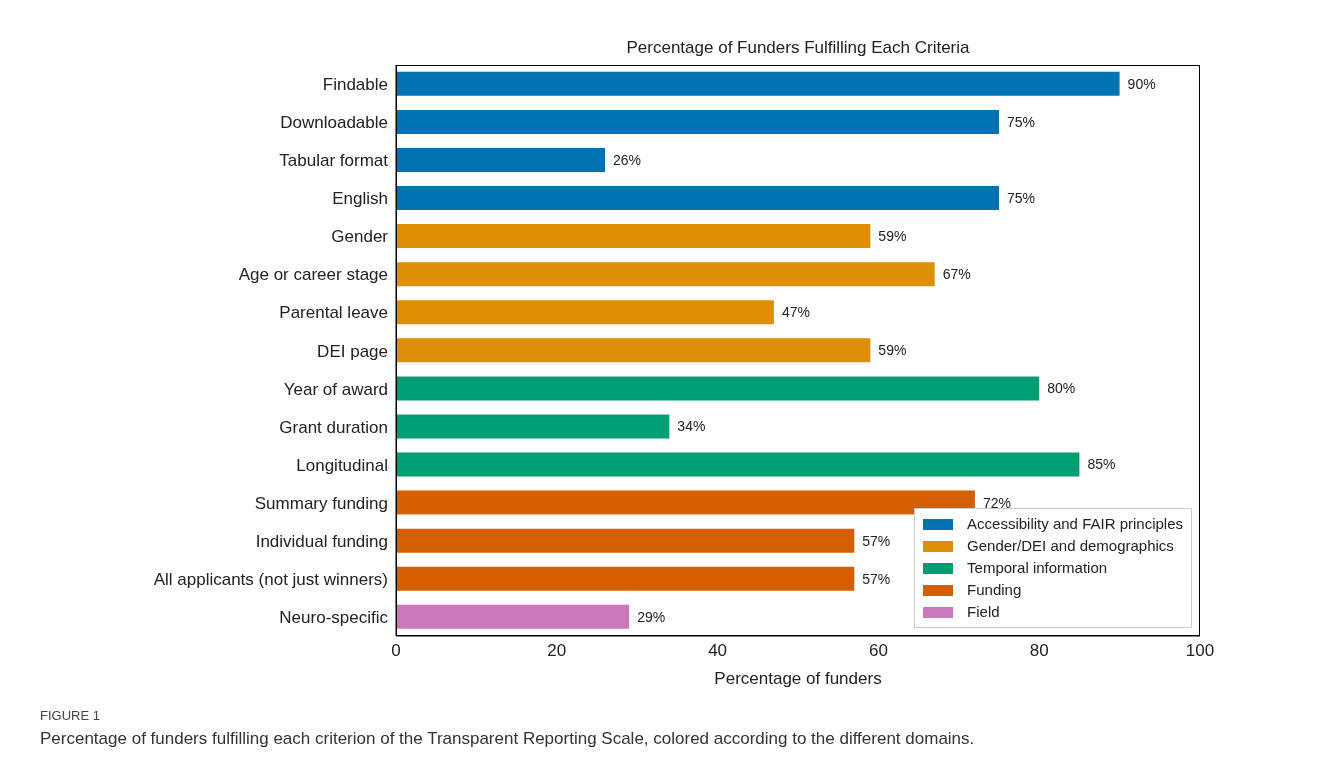 Image resolution: width=1322 pixels, height=762 pixels. Describe the element at coordinates (1141, 83) in the screenshot. I see `data-label: 90%` at that location.